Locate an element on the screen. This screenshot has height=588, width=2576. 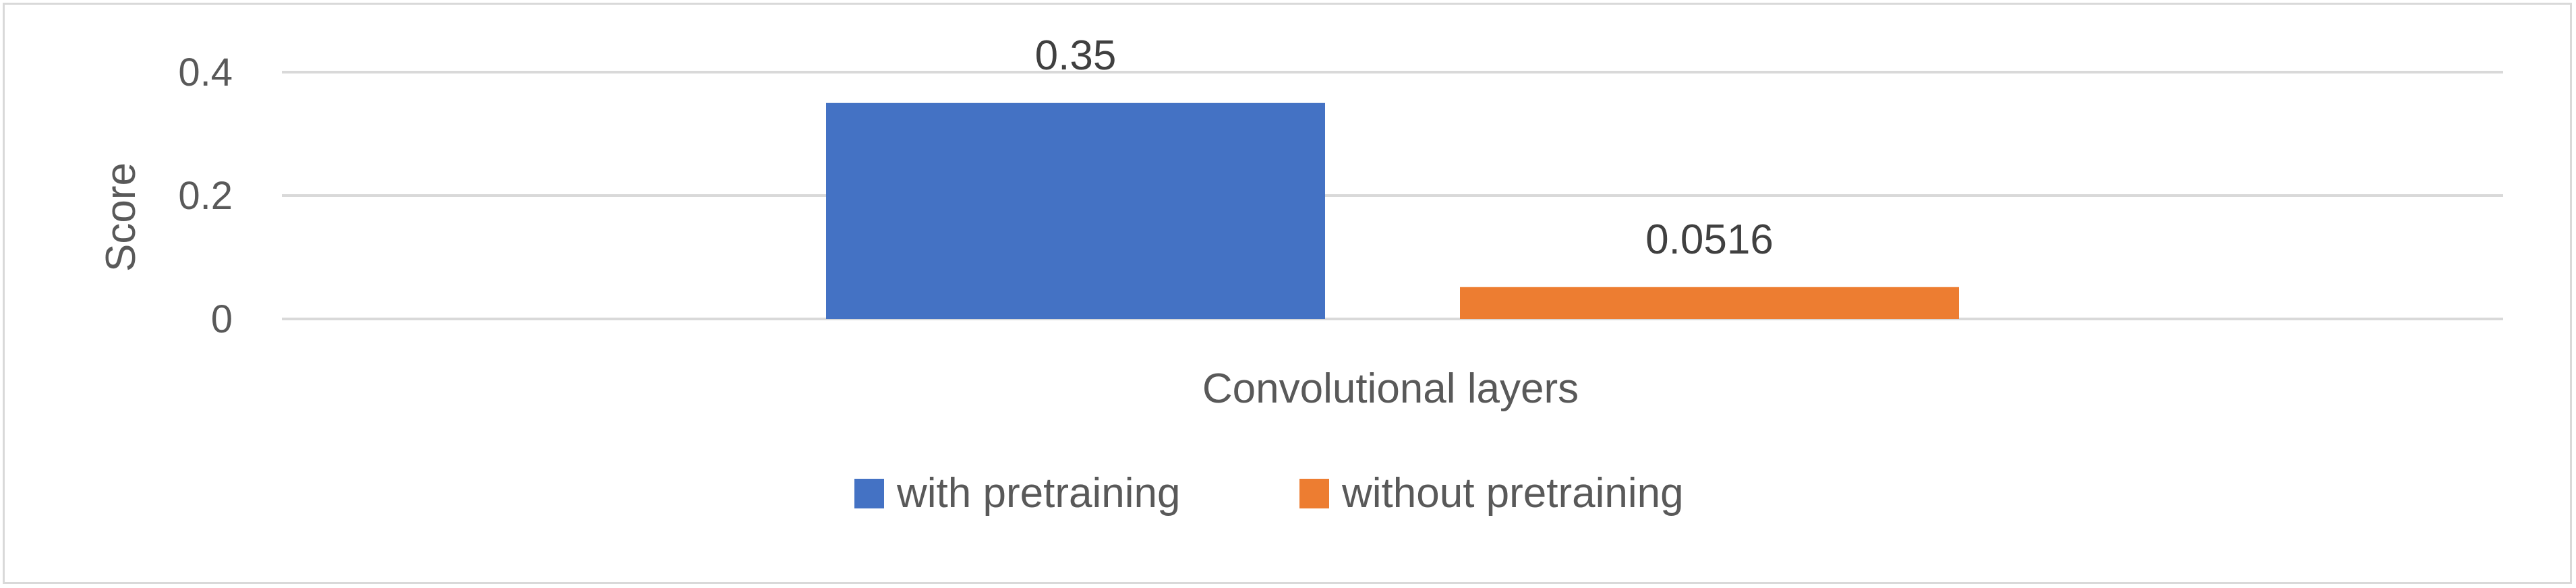
bar-with-pretraining is located at coordinates (1076, 210).